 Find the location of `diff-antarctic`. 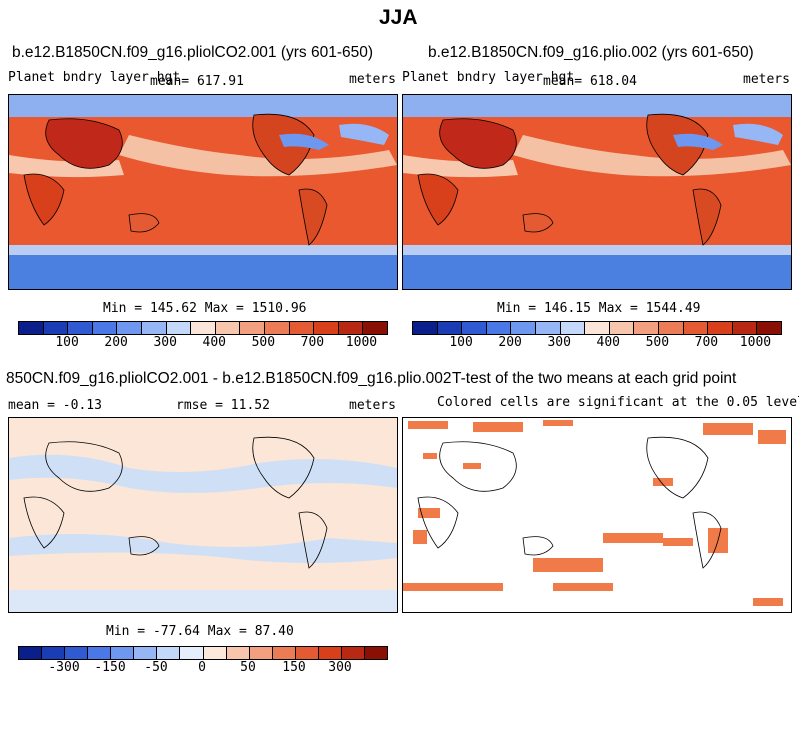

diff-antarctic is located at coordinates (203, 601).